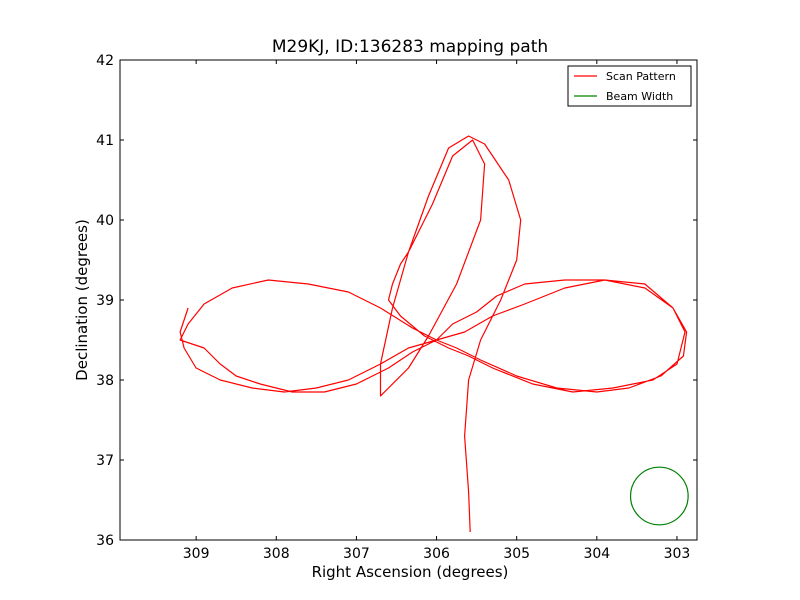  I want to click on x-tick-label: 307, so click(356, 554).